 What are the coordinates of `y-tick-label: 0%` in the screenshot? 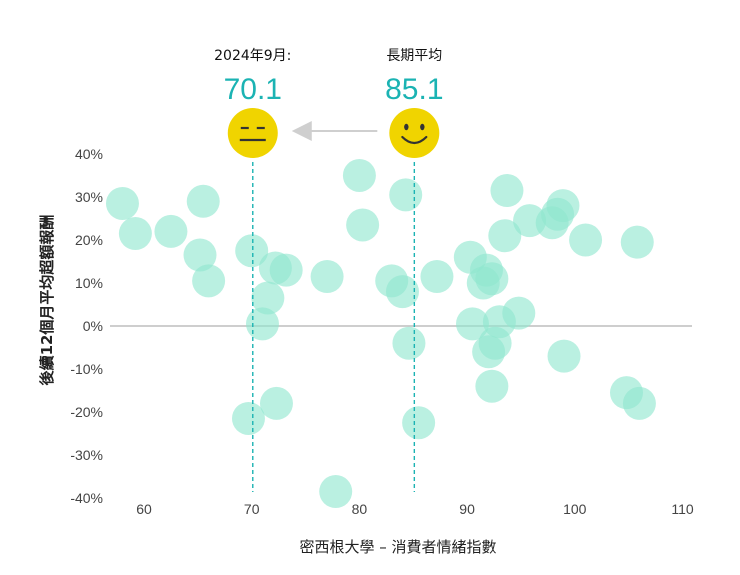 It's located at (93, 326).